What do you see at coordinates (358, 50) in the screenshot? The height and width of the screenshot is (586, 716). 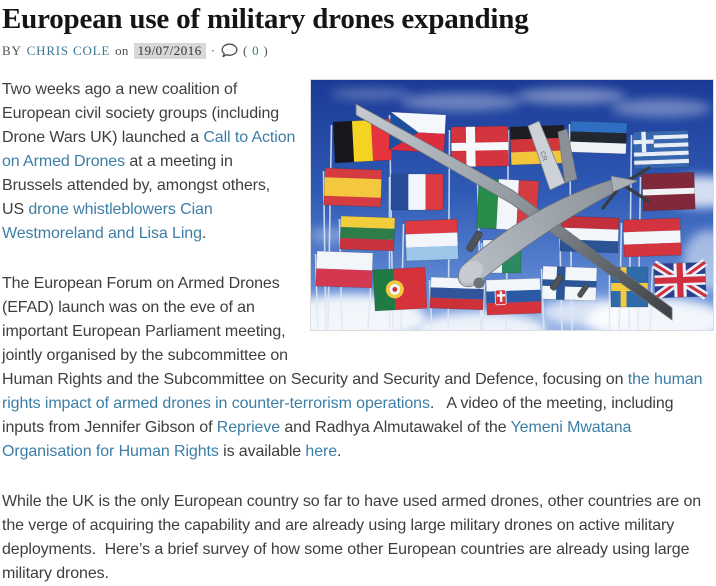 I see `byline: BY CHRIS COLE on 19/07/2016 · ( 0 )` at bounding box center [358, 50].